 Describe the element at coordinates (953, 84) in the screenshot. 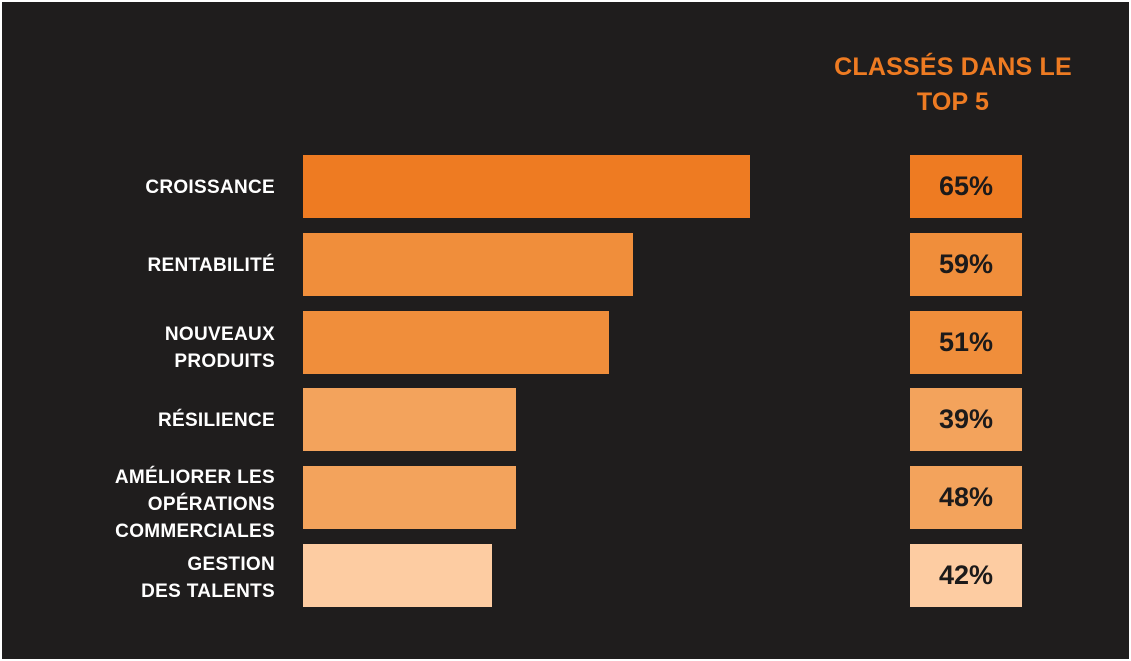

I see `chart-header: CLASSÉS DANS LE TOP 5` at that location.